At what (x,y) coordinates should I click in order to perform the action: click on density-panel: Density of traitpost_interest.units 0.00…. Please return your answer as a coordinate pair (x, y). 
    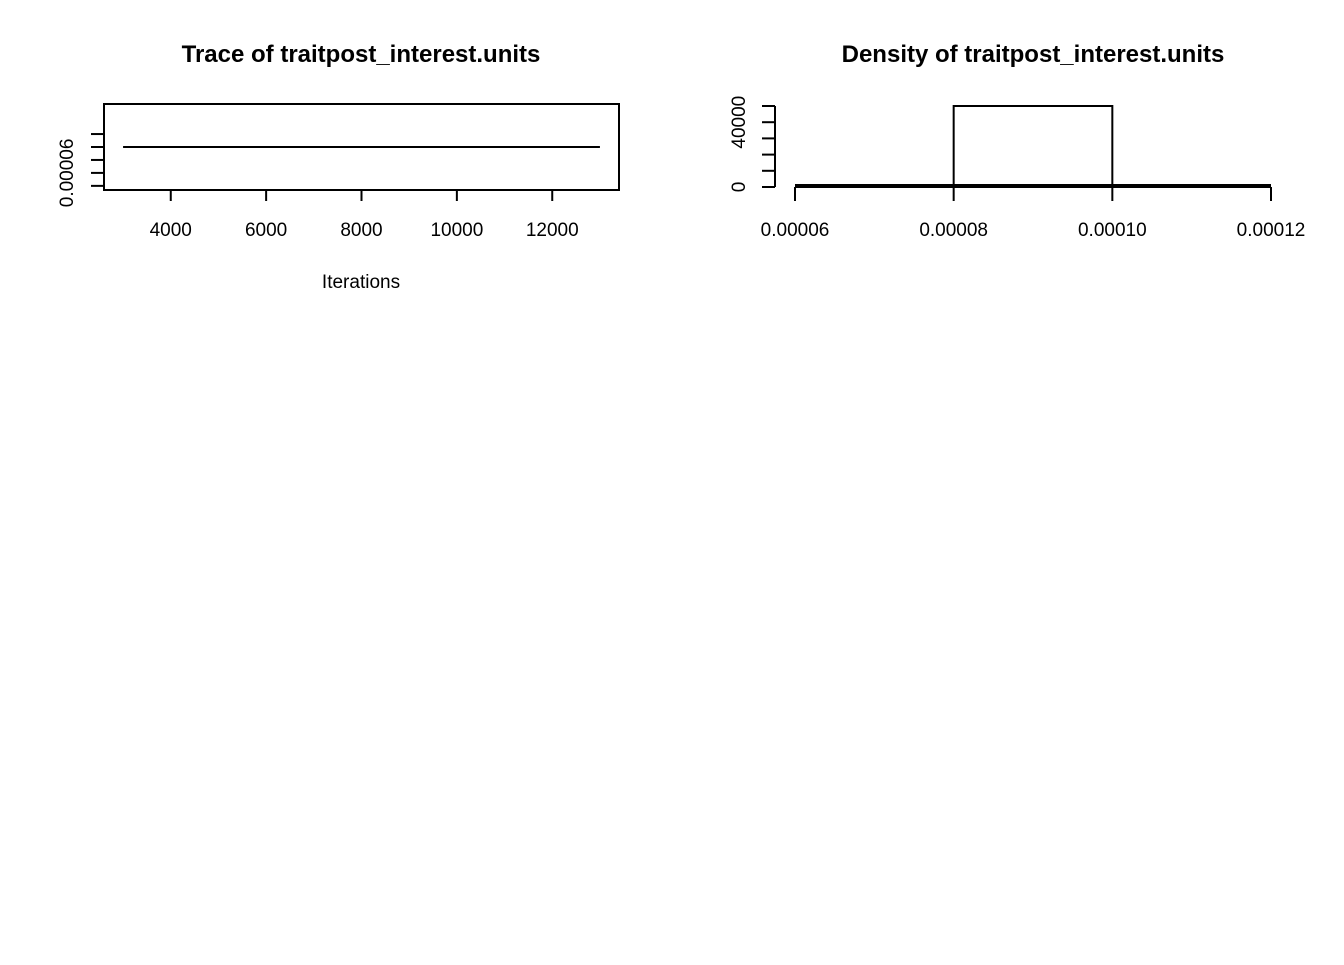
    Looking at the image, I should click on (1017, 141).